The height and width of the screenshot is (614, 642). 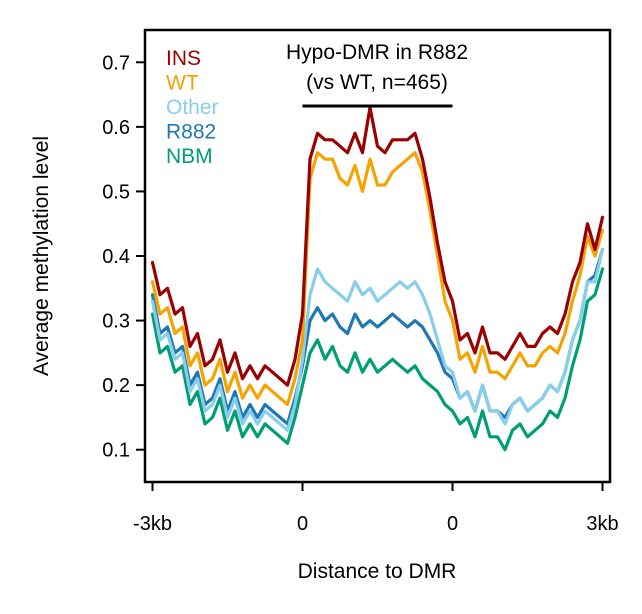 What do you see at coordinates (189, 156) in the screenshot?
I see `legend-label-nbm: NBM` at bounding box center [189, 156].